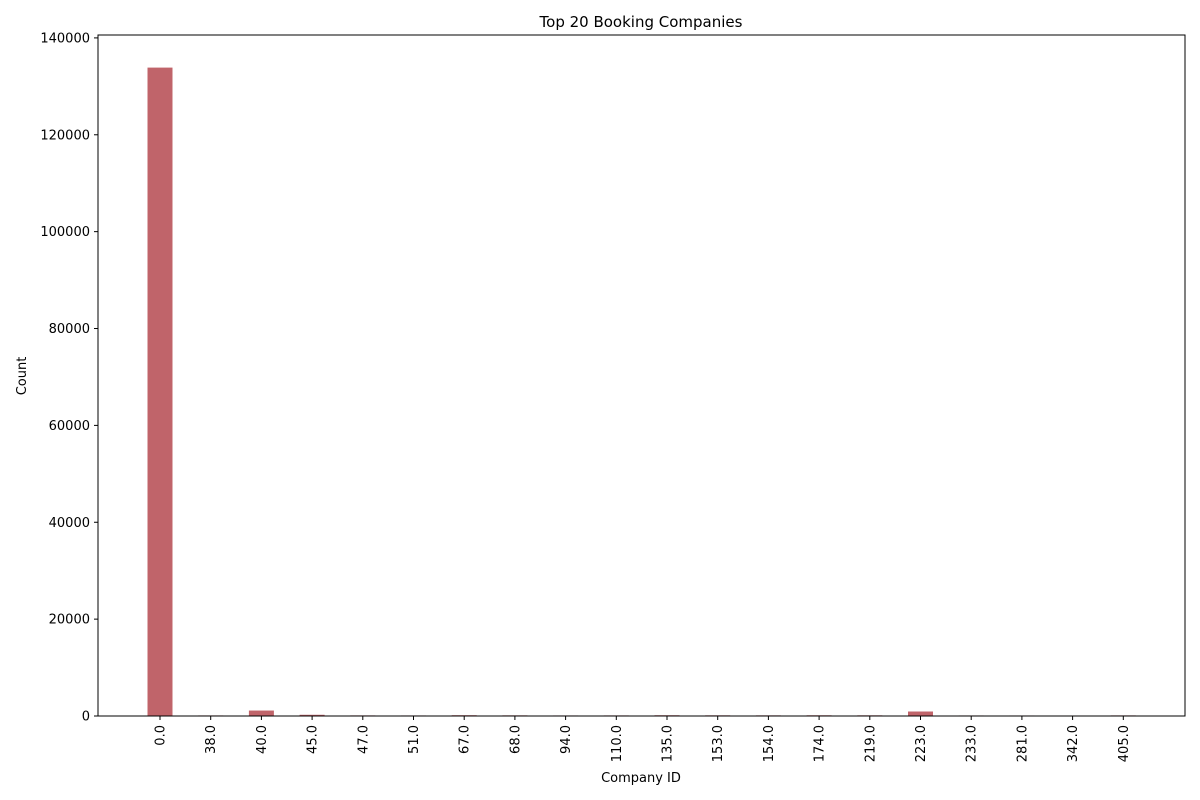 The height and width of the screenshot is (800, 1200). I want to click on x-tick-label: 135.0, so click(668, 743).